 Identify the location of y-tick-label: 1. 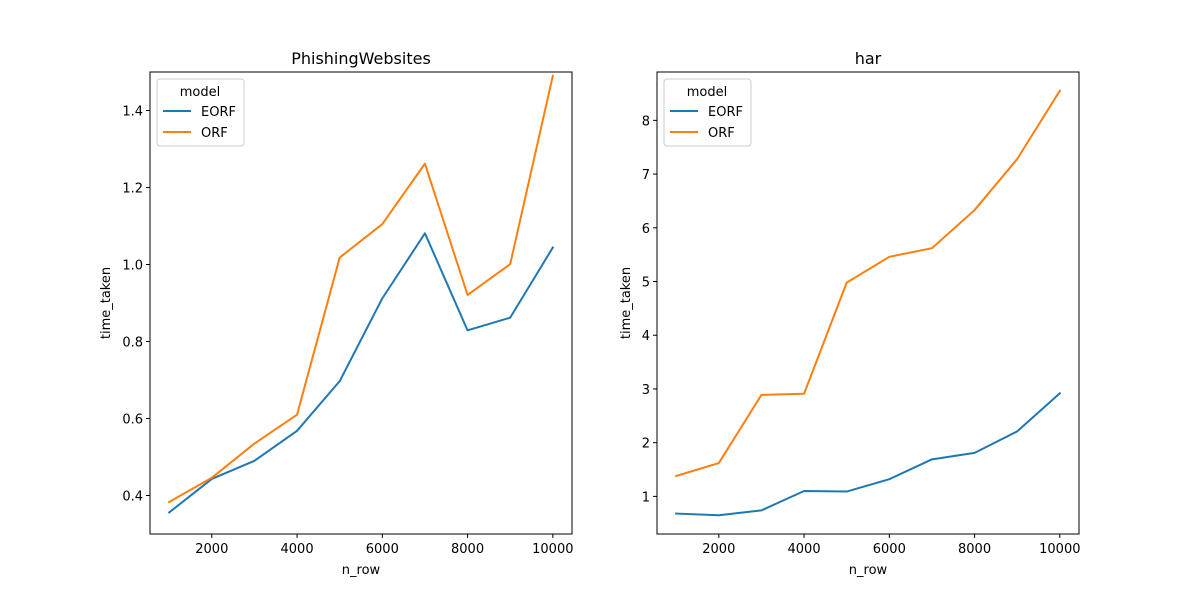
(646, 497).